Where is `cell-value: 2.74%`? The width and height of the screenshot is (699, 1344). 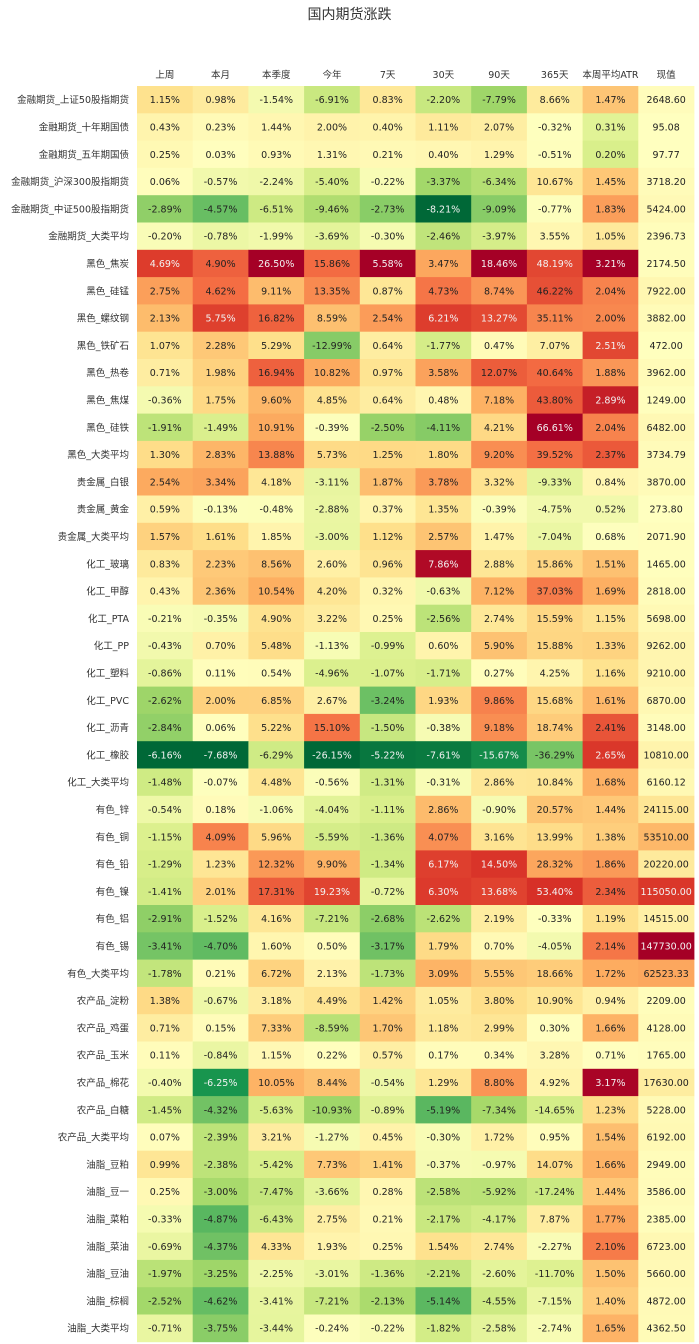
cell-value: 2.74% is located at coordinates (499, 1247).